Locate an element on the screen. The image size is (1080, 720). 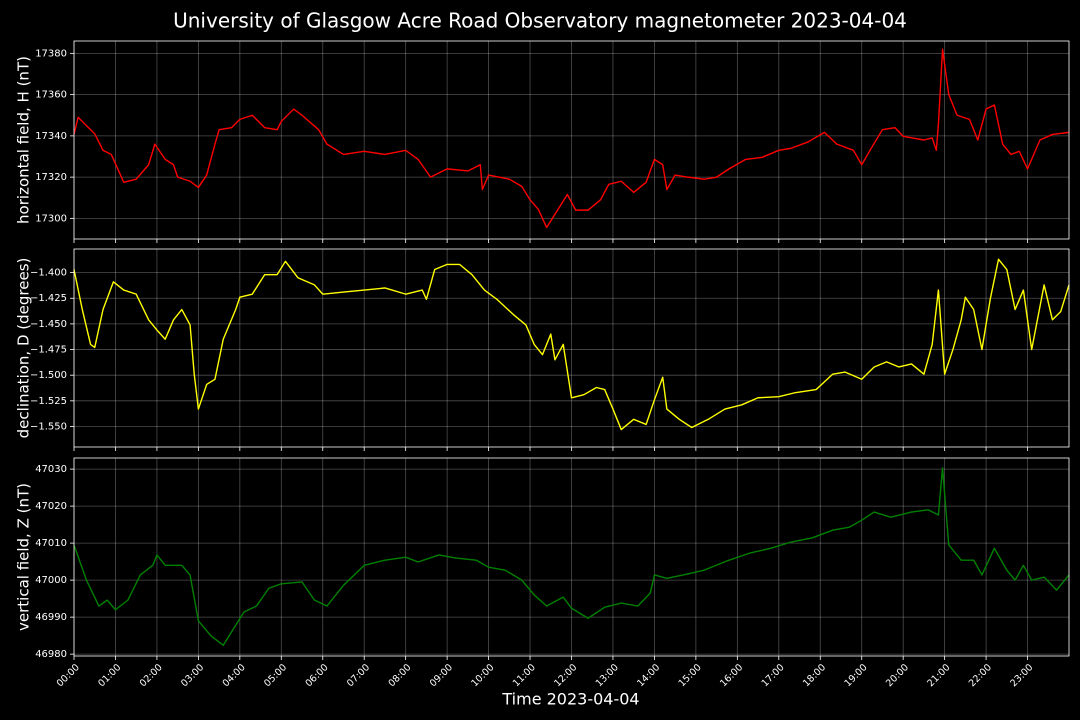
y-tick-label: 46990 is located at coordinates (51, 617).